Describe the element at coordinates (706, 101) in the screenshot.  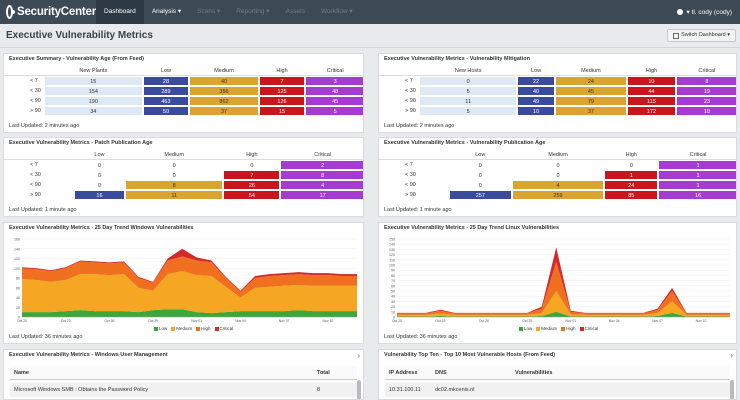
I see `matrix-cell: 23` at that location.